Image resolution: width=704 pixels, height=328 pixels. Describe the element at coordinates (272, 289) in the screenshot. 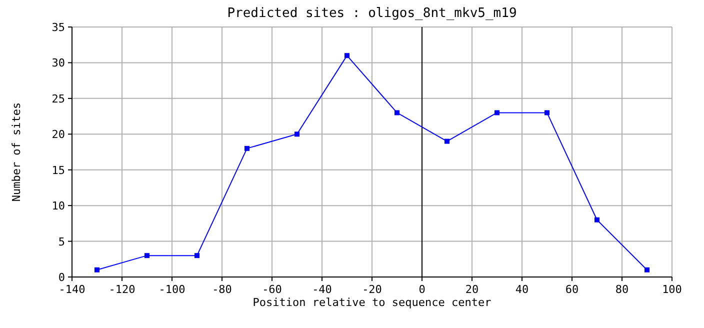

I see `x-tick-label: -60` at that location.